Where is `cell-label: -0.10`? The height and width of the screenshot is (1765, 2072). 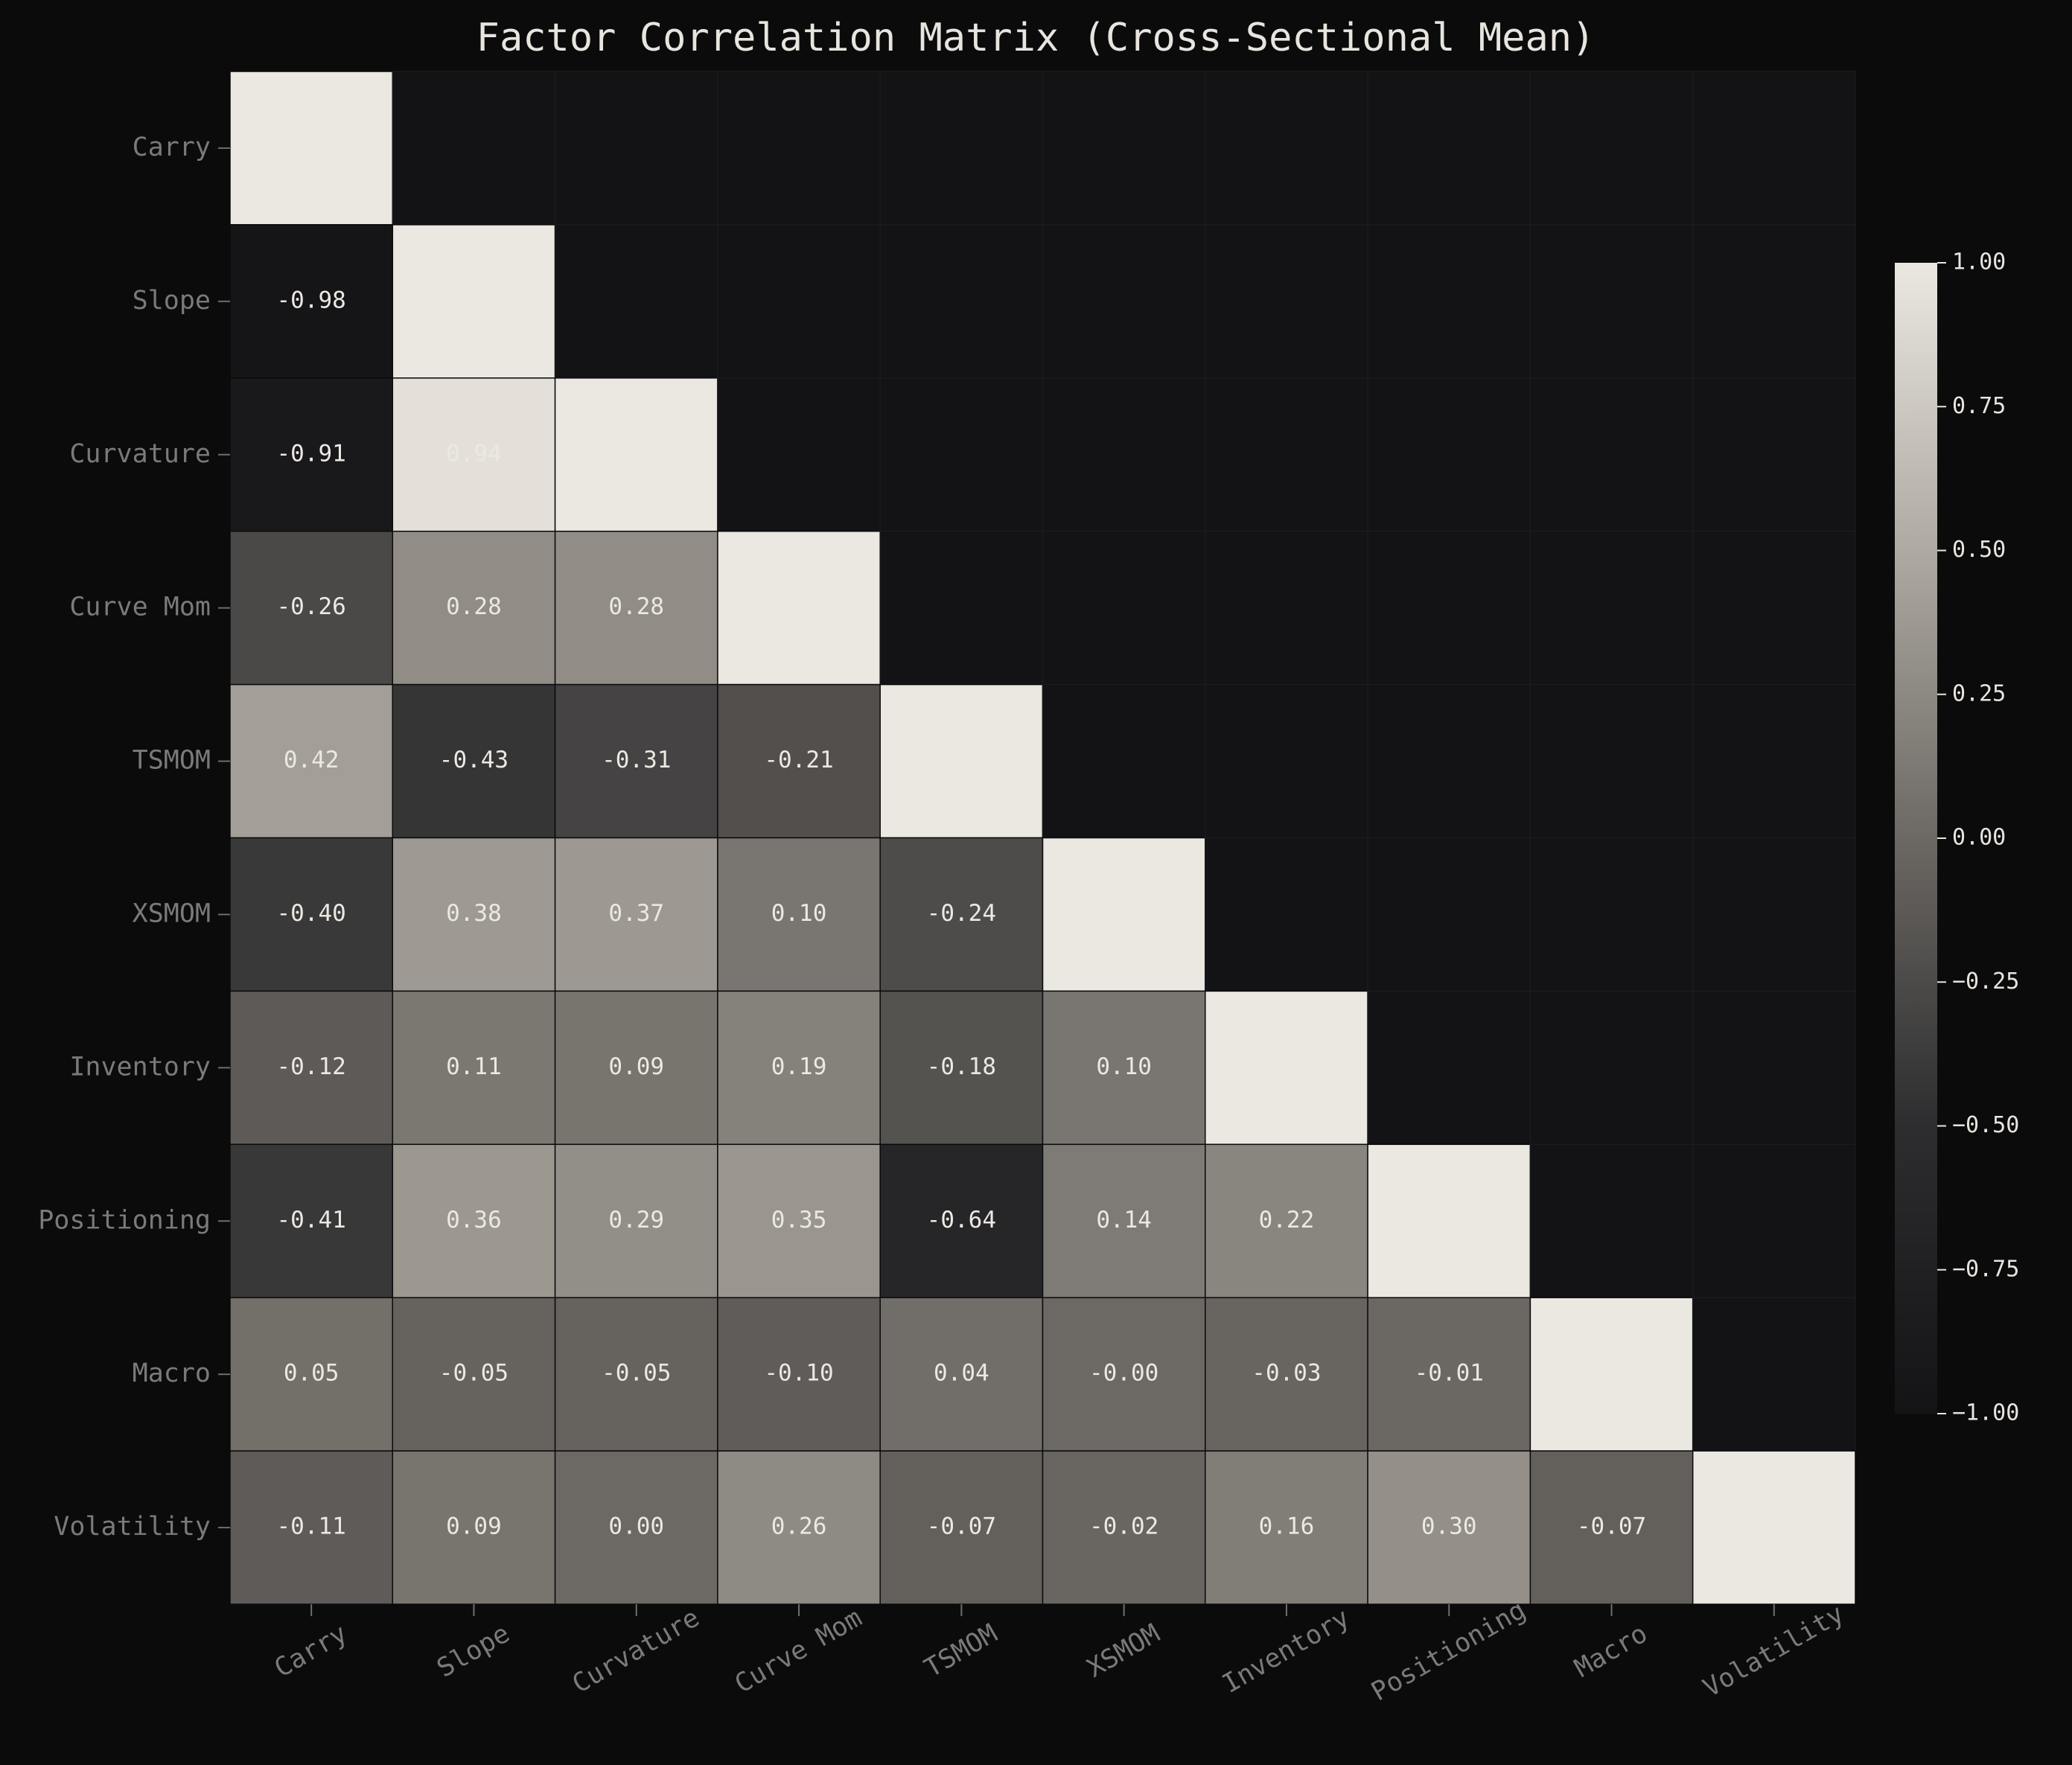
cell-label: -0.10 is located at coordinates (798, 1373).